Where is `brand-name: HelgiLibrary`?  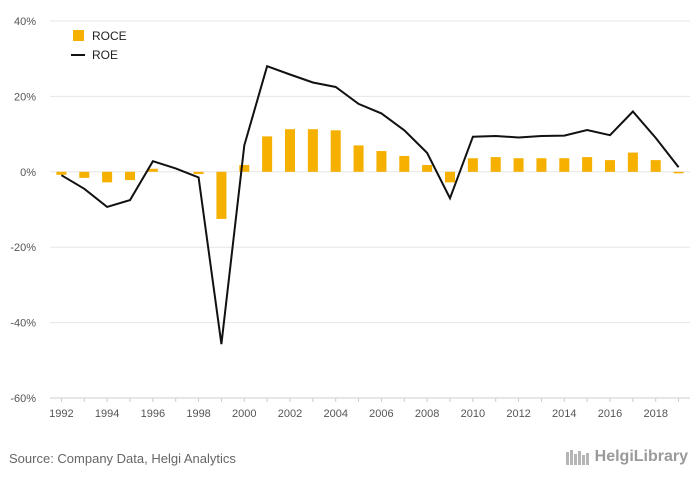
brand-name: HelgiLibrary is located at coordinates (641, 456).